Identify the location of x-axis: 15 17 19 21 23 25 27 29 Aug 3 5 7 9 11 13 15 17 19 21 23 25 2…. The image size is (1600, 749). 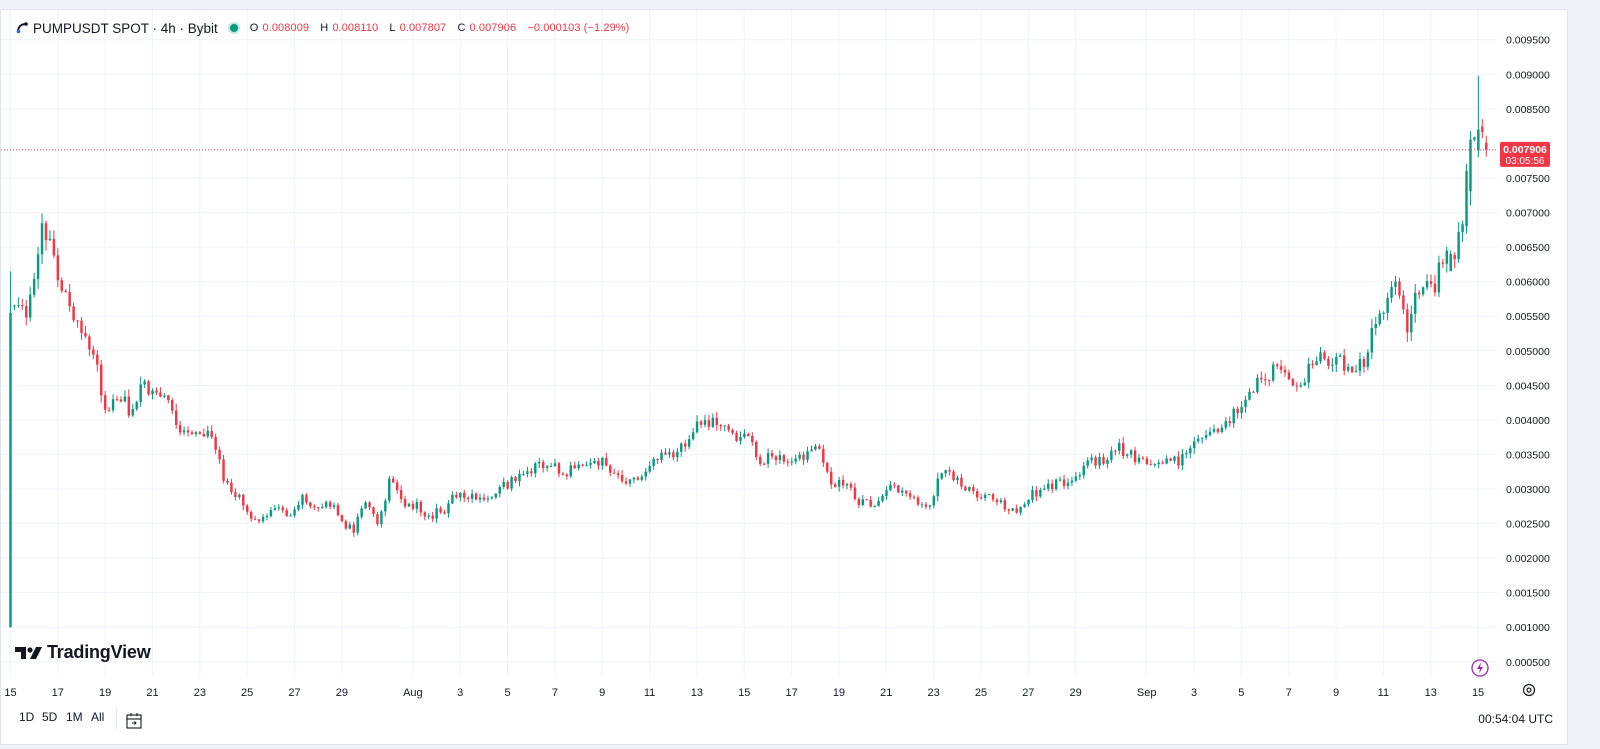
(744, 693).